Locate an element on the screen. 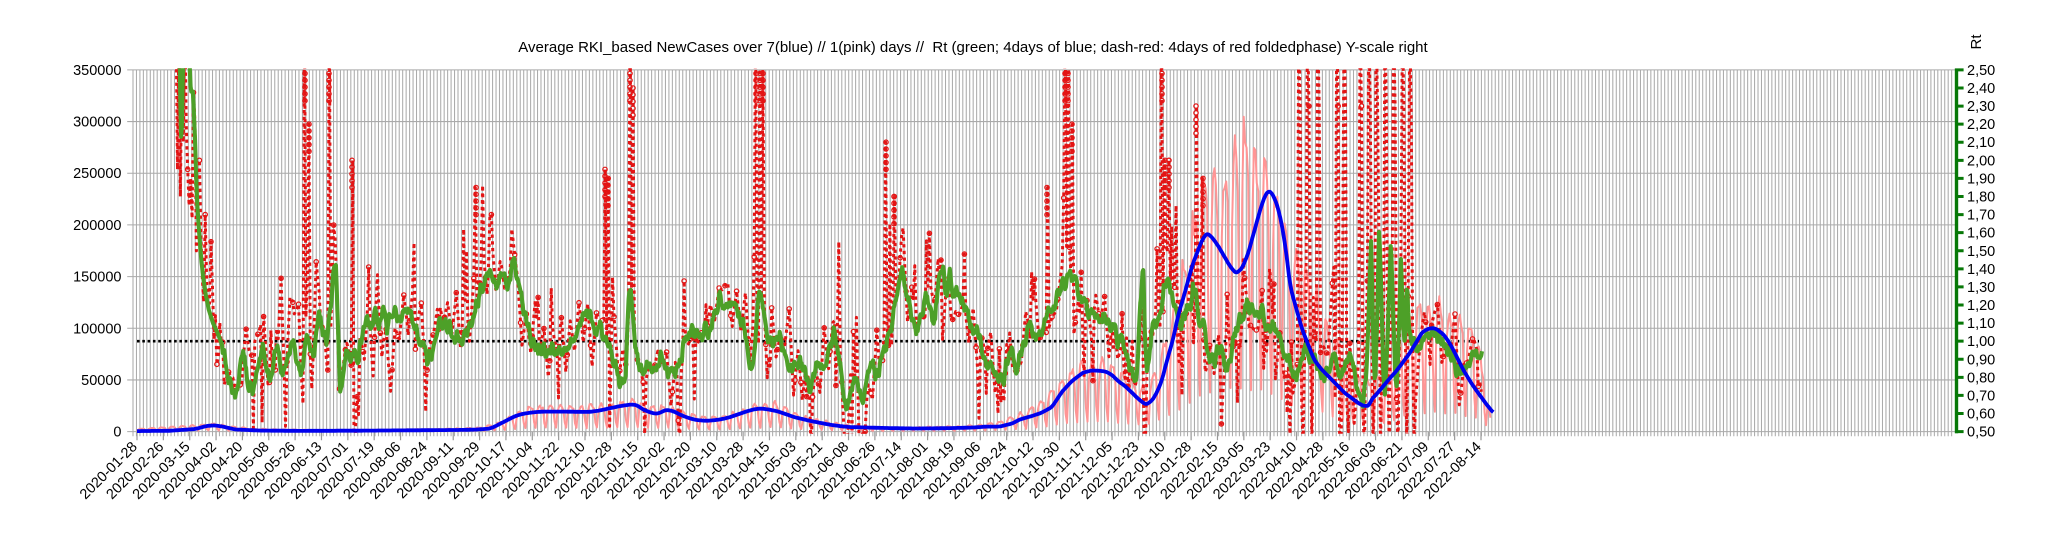 The height and width of the screenshot is (540, 2048). svg-text: 1,50 is located at coordinates (1981, 252).